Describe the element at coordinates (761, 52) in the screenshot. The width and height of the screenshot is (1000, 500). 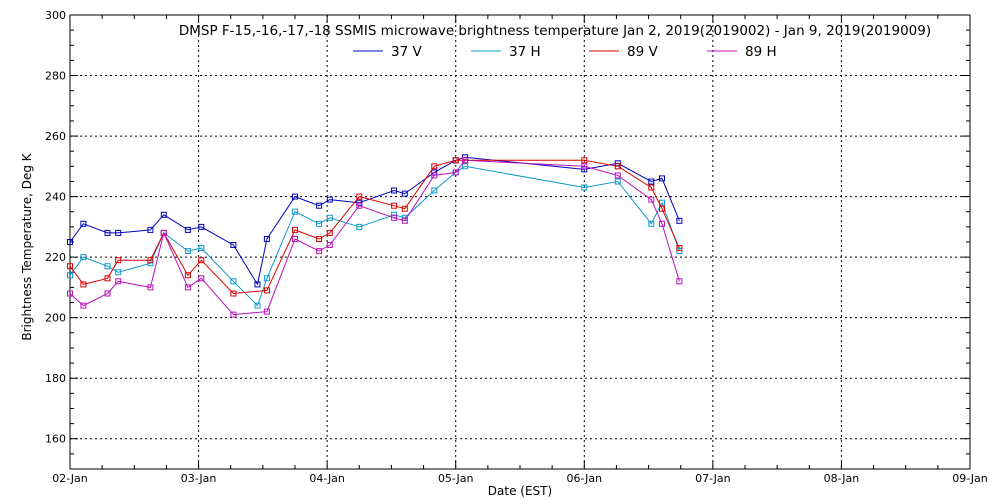
I see `legend-label: 89 H` at that location.